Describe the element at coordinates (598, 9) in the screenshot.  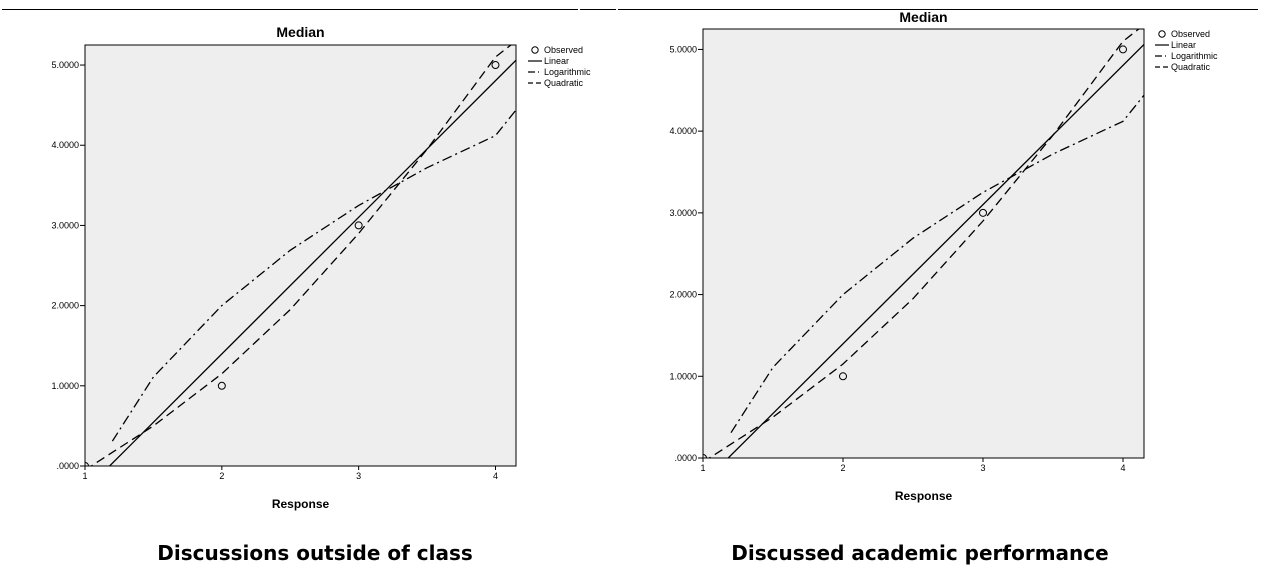
I see `top-rule-middle` at that location.